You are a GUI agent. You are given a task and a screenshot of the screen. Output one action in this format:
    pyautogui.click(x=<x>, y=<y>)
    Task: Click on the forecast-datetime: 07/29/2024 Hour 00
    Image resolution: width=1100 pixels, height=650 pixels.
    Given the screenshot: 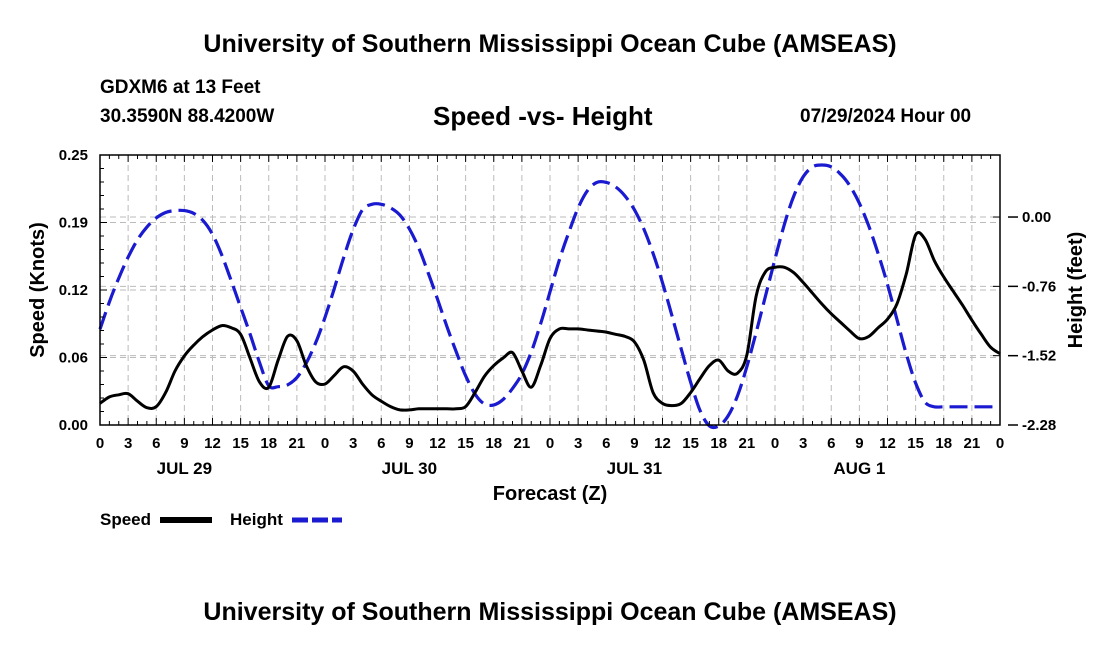 What is the action you would take?
    pyautogui.click(x=886, y=116)
    